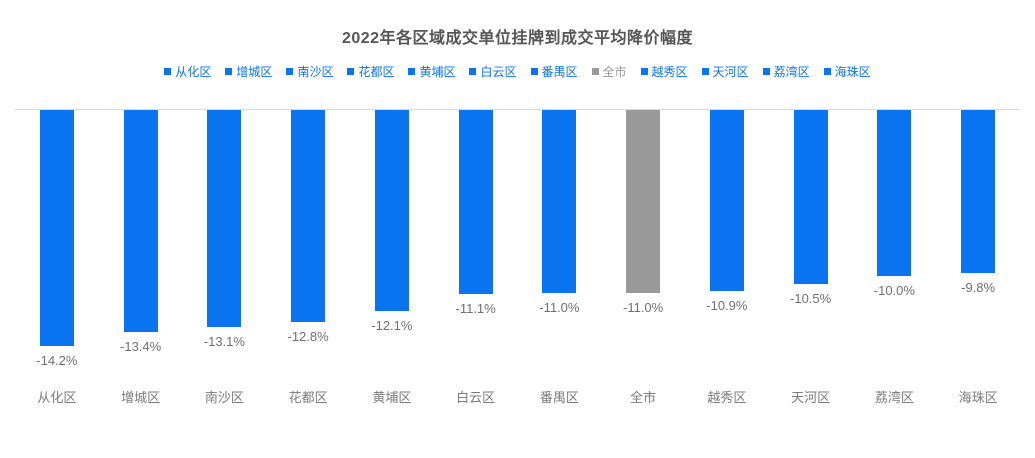 This screenshot has height=458, width=1035. I want to click on x-axis-category-label: 天河区, so click(811, 397).